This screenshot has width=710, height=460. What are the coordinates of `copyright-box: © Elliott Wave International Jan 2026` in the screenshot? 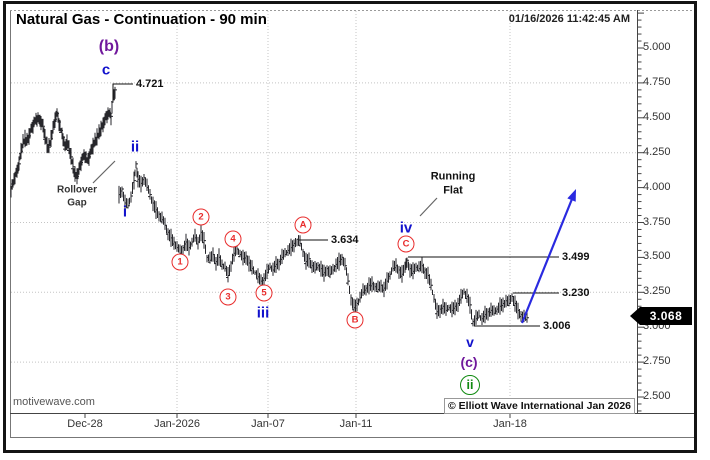 It's located at (539, 406).